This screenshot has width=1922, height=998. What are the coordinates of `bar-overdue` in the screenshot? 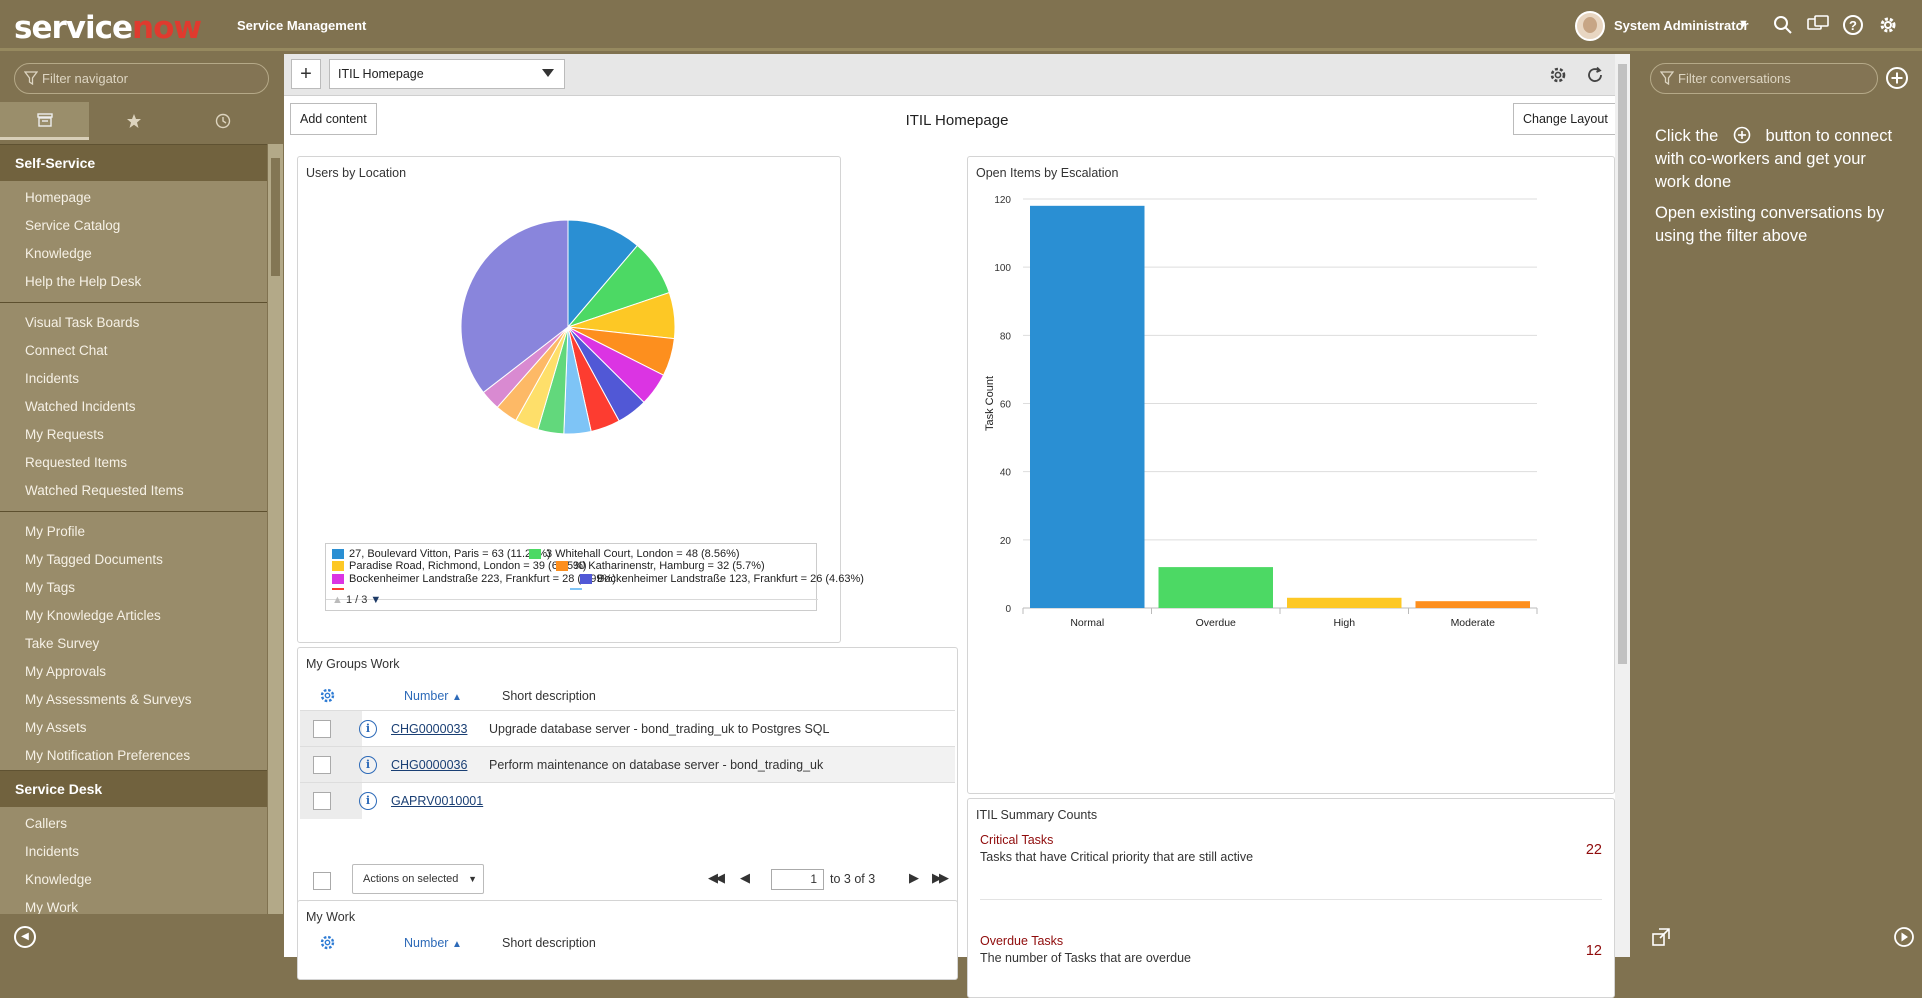 It's located at (1216, 587).